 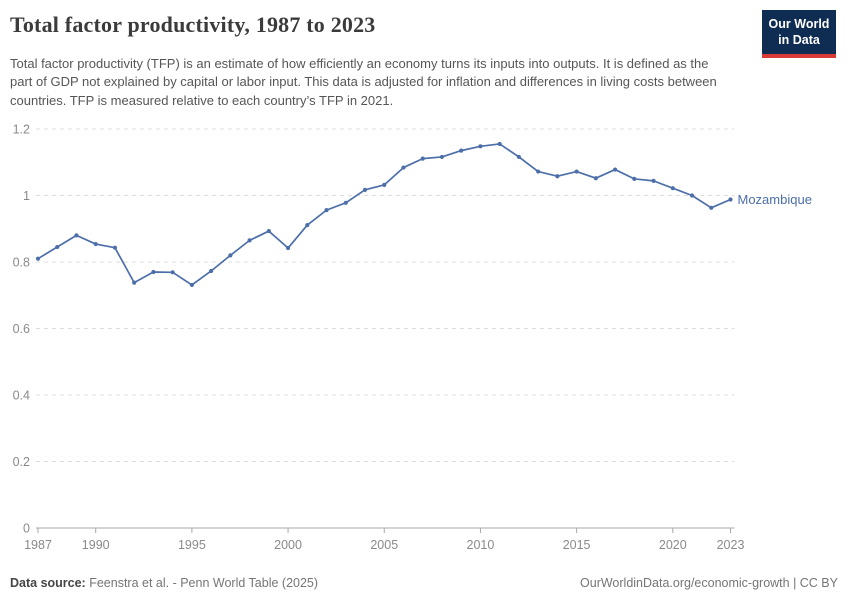 I want to click on data-source-label: Data source:, so click(x=48, y=583).